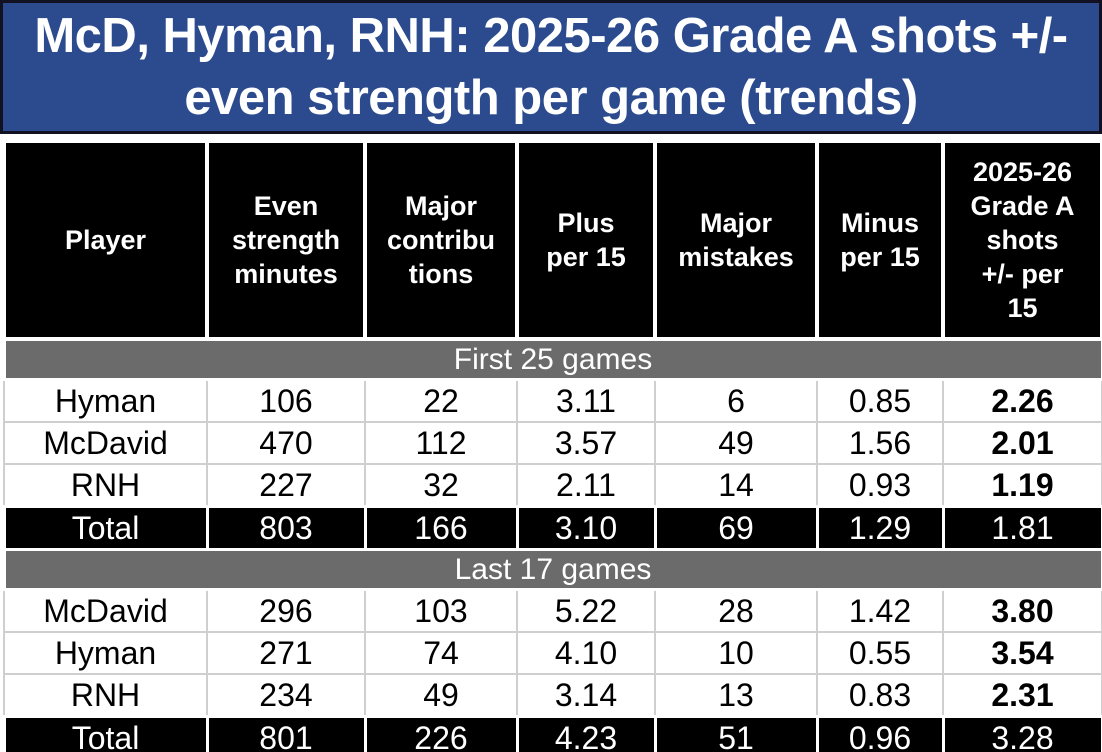 The image size is (1102, 752). I want to click on section-header-label: Last 17 games, so click(552, 569).